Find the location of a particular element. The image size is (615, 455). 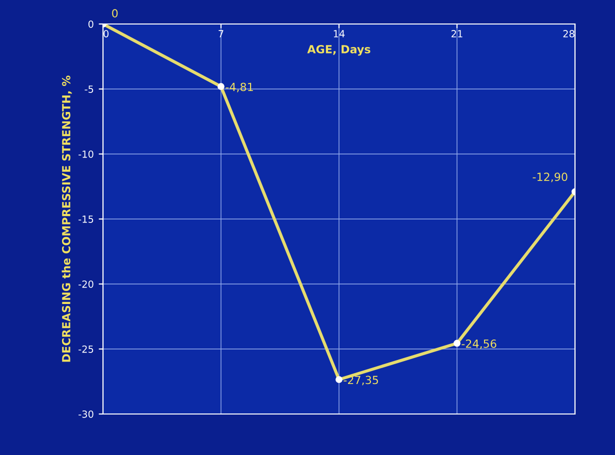

y-tick-label: -20 is located at coordinates (86, 284).